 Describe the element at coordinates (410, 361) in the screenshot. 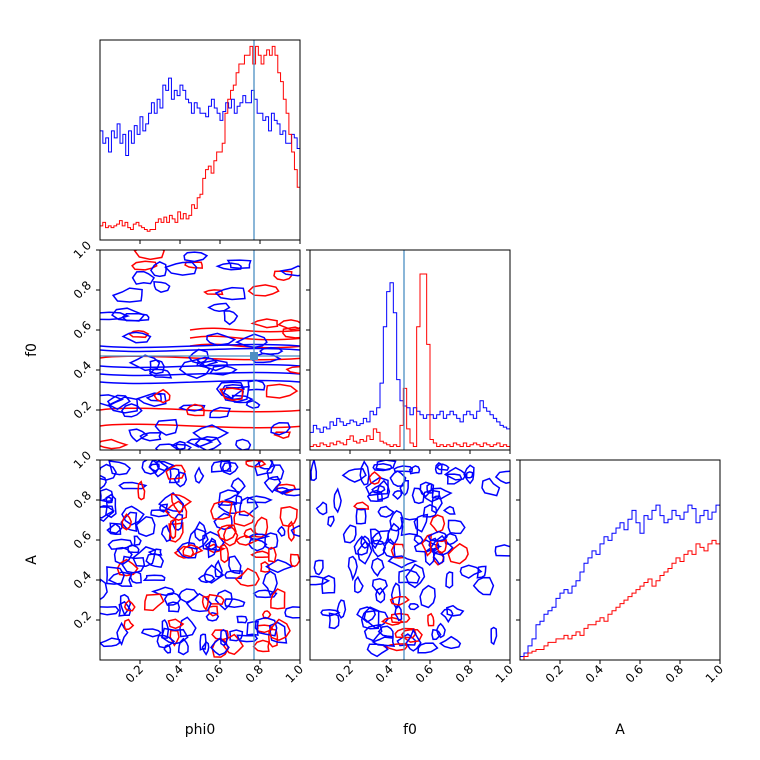

I see `hist-f0-red` at that location.